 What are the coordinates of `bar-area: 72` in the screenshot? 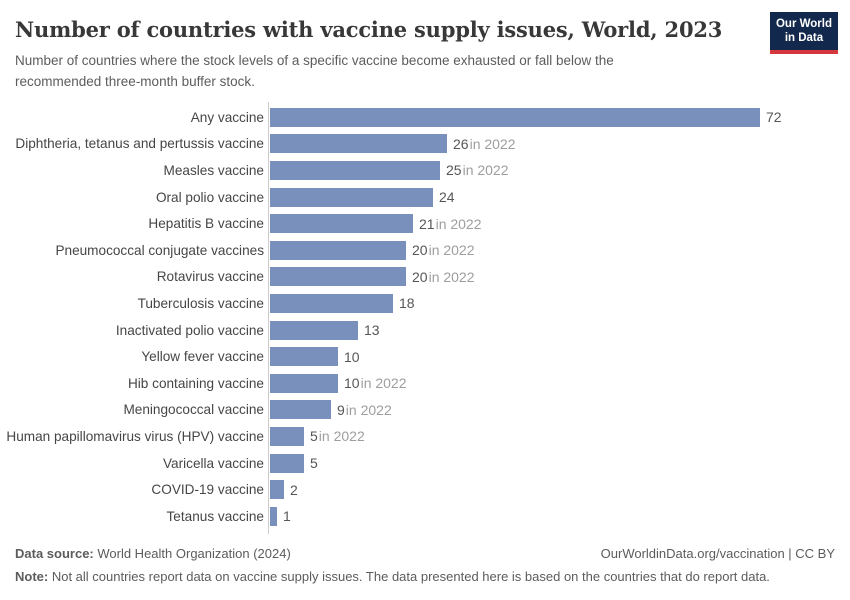 It's located at (526, 117).